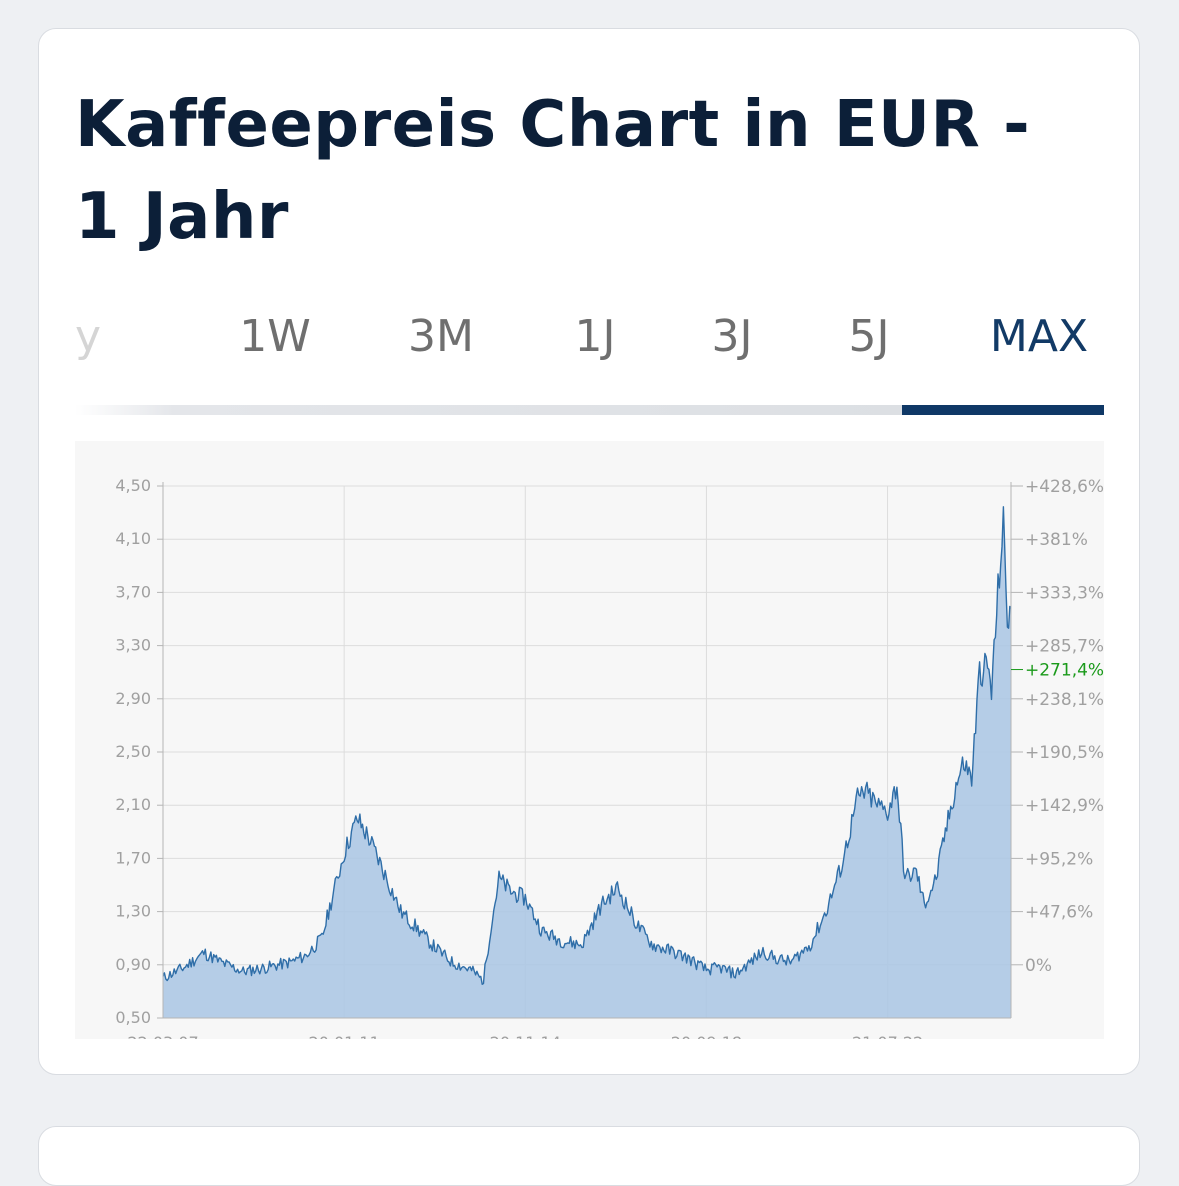 The image size is (1179, 1186). What do you see at coordinates (133, 1017) in the screenshot?
I see `y-tick-label: 0,50` at bounding box center [133, 1017].